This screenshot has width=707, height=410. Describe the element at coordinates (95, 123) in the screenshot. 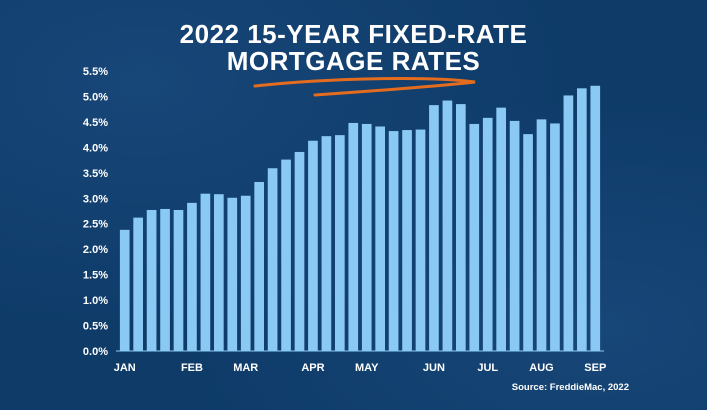

I see `y-tick-label: 4.5%` at that location.